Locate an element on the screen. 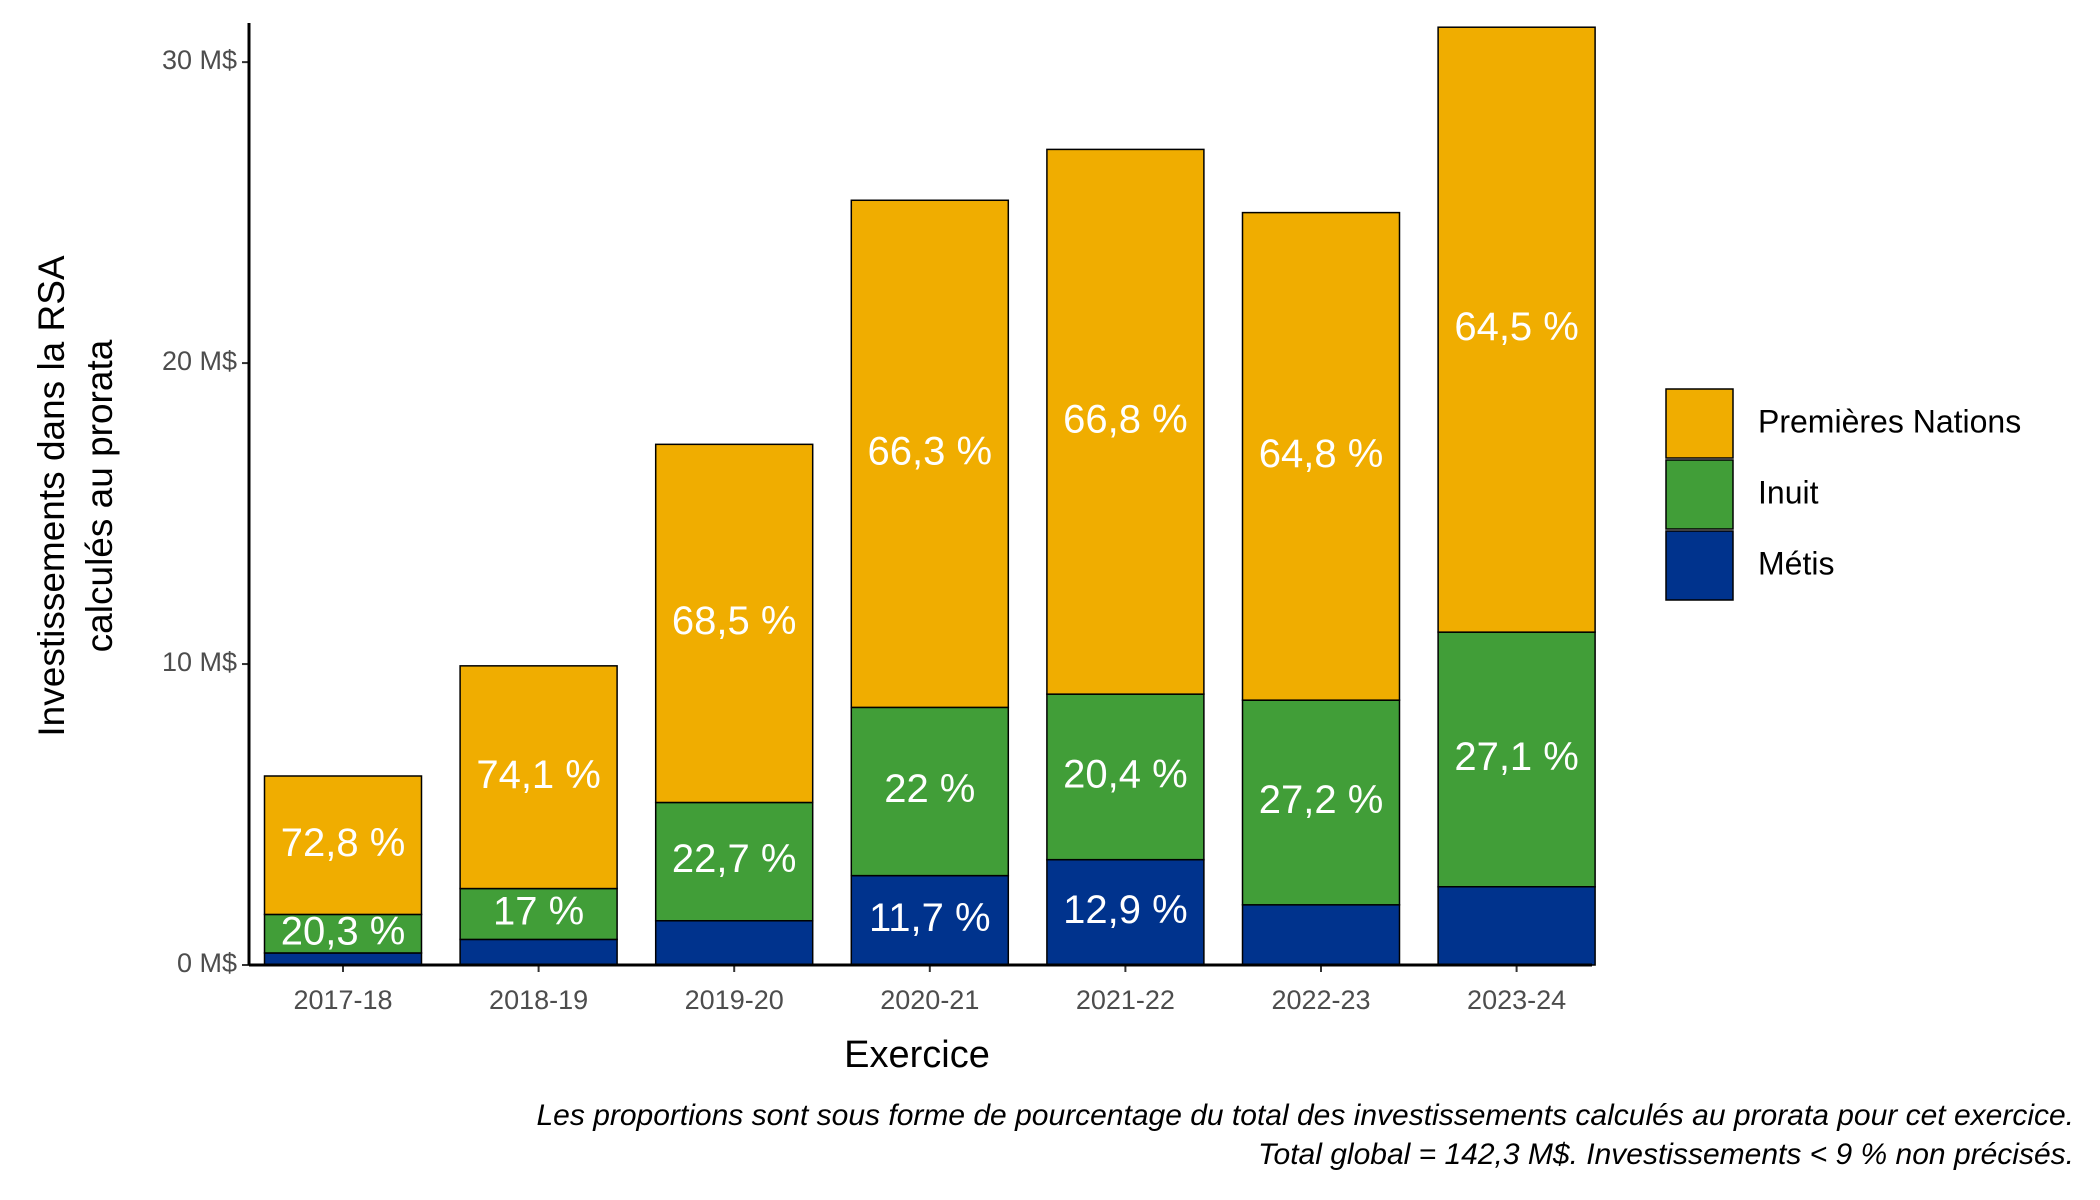  share-label: 27,1 % is located at coordinates (1516, 757).